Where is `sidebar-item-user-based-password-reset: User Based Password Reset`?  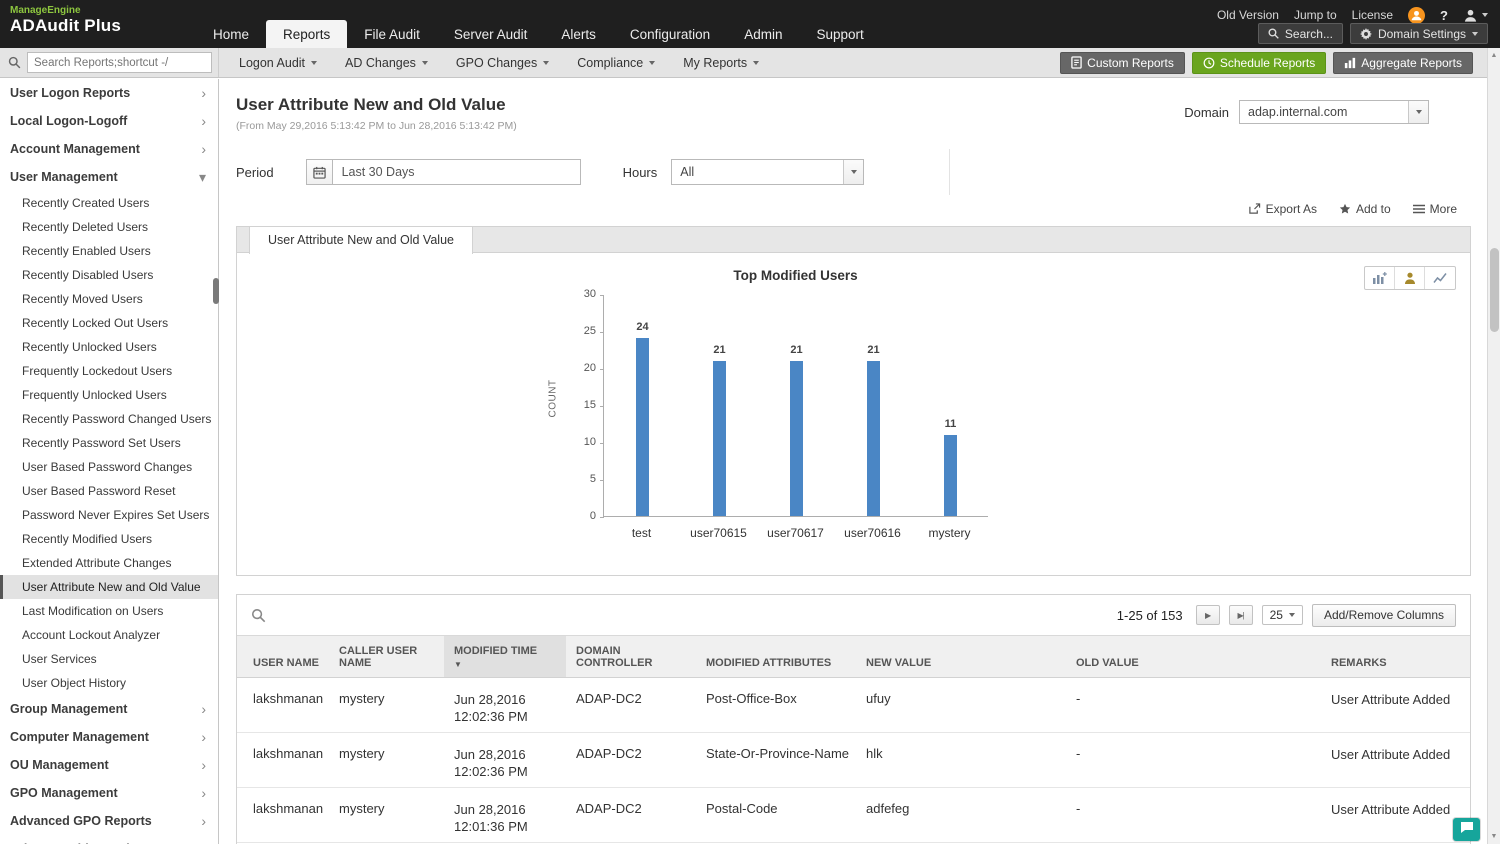 sidebar-item-user-based-password-reset: User Based Password Reset is located at coordinates (99, 491).